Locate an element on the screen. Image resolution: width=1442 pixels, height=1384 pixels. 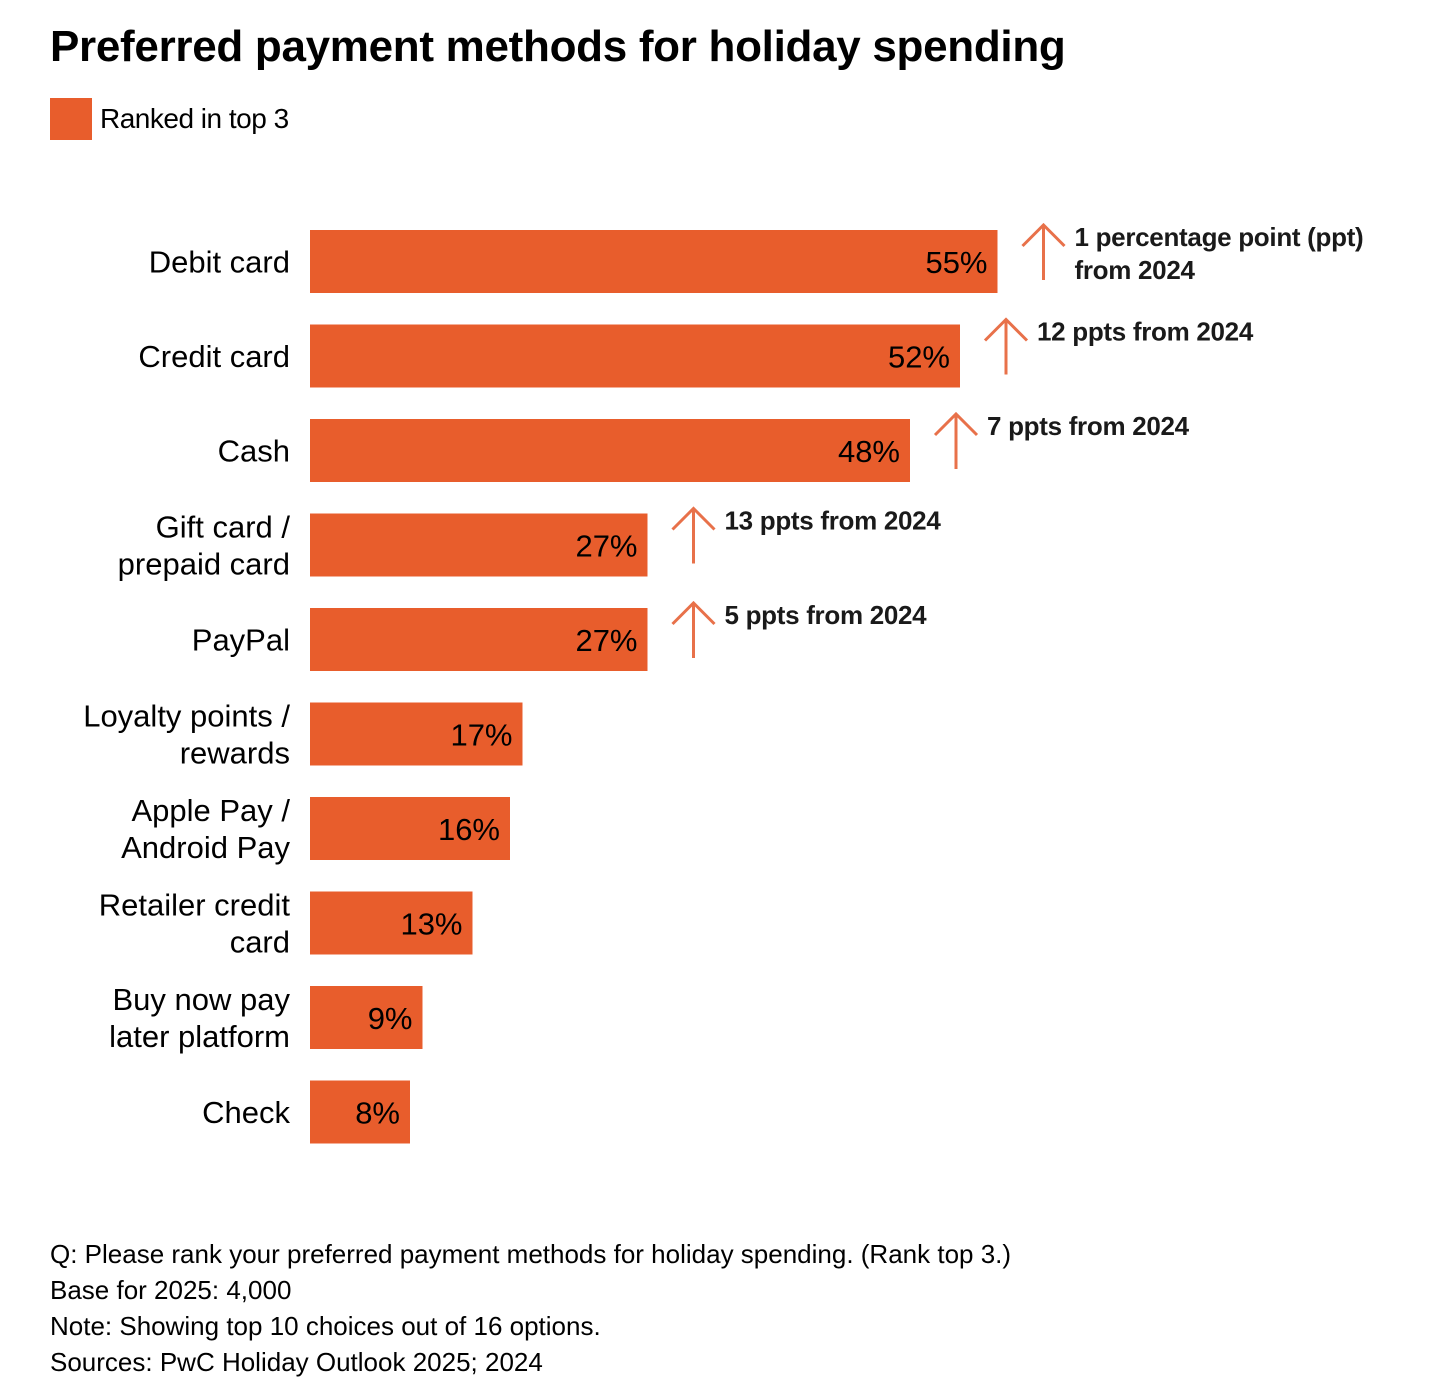
change-annotation: 13 ppts from 2024 is located at coordinates (833, 521).